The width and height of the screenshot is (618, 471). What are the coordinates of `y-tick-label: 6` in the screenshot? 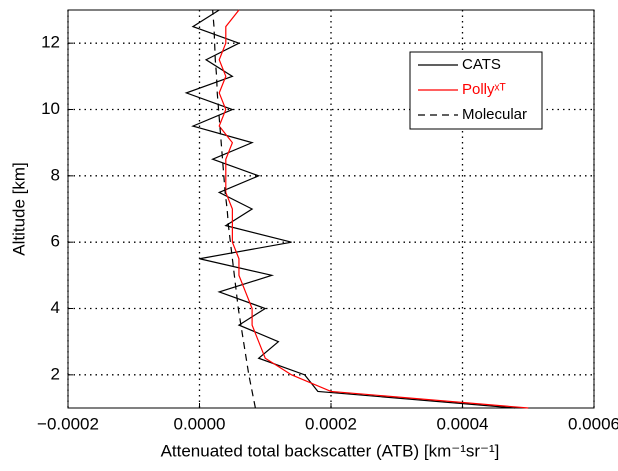 It's located at (55, 241).